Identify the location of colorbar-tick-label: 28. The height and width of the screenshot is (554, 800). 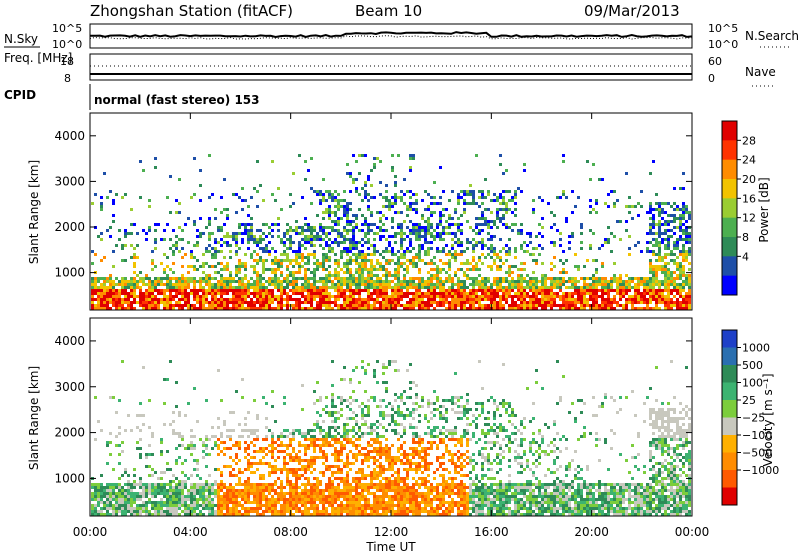
(749, 140).